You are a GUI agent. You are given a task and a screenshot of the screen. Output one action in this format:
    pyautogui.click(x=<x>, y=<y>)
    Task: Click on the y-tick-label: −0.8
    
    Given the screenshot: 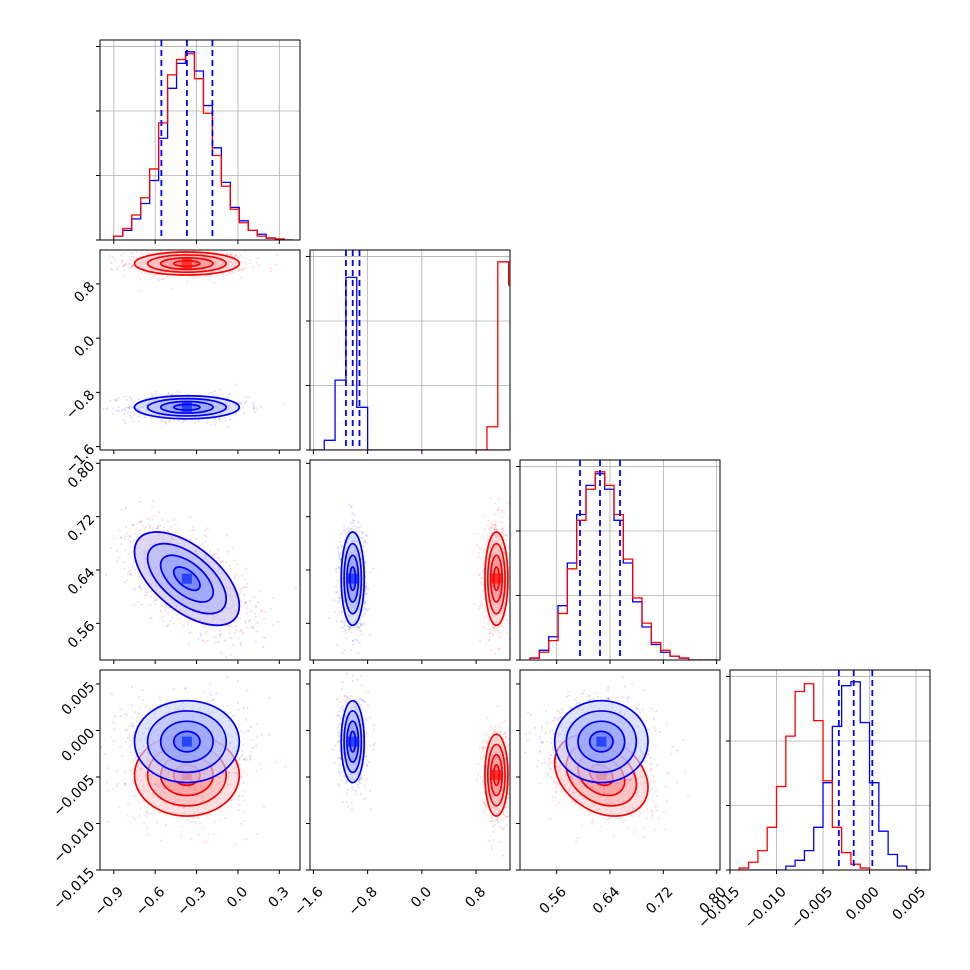 What is the action you would take?
    pyautogui.click(x=80, y=404)
    